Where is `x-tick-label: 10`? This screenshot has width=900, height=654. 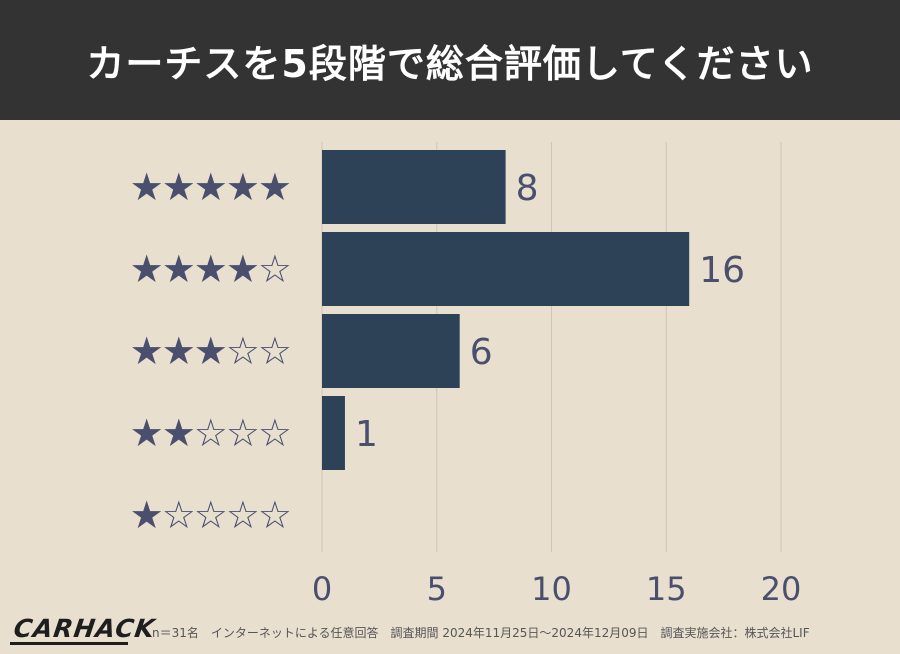
x-tick-label: 10 is located at coordinates (551, 589).